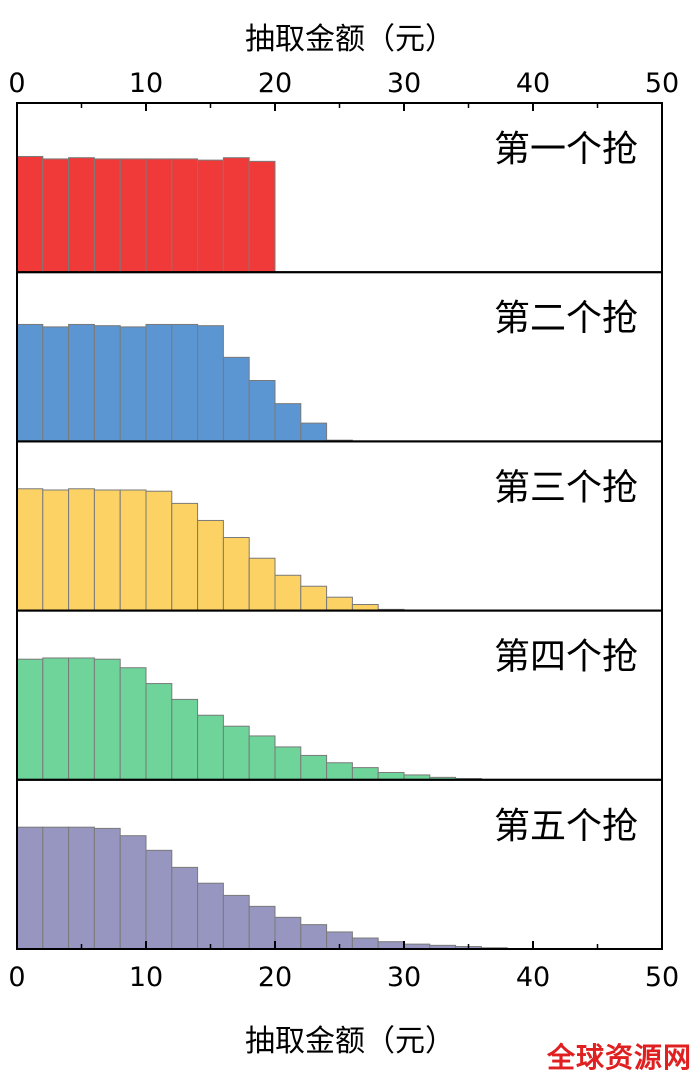 Image resolution: width=700 pixels, height=1082 pixels. Describe the element at coordinates (533, 83) in the screenshot. I see `x-tick-label-top: 40` at that location.